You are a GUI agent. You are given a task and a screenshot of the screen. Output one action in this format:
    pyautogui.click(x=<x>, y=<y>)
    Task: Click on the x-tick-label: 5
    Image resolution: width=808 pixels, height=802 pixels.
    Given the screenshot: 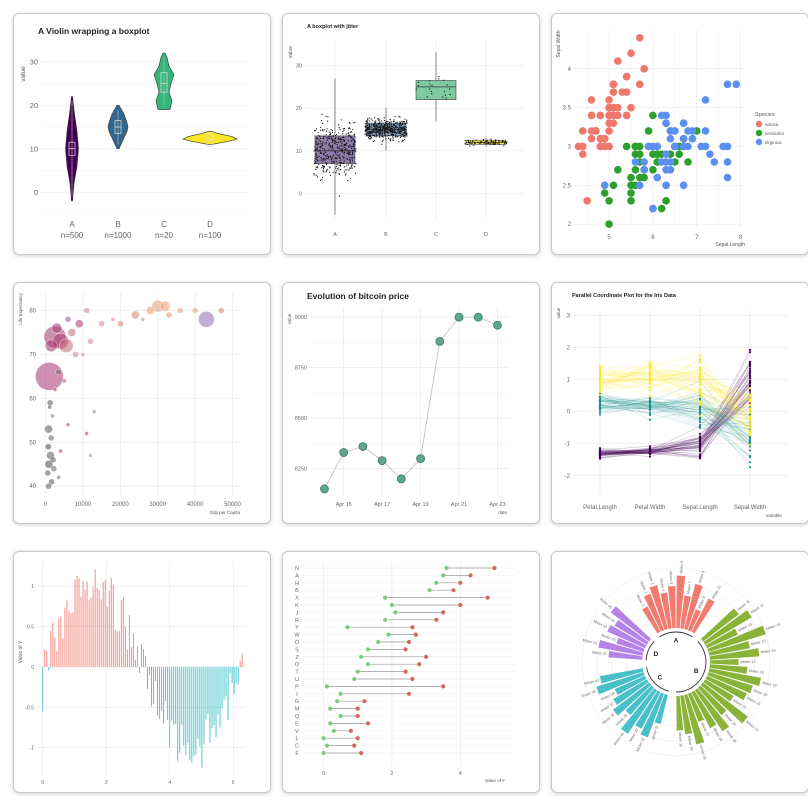 What is the action you would take?
    pyautogui.click(x=609, y=238)
    